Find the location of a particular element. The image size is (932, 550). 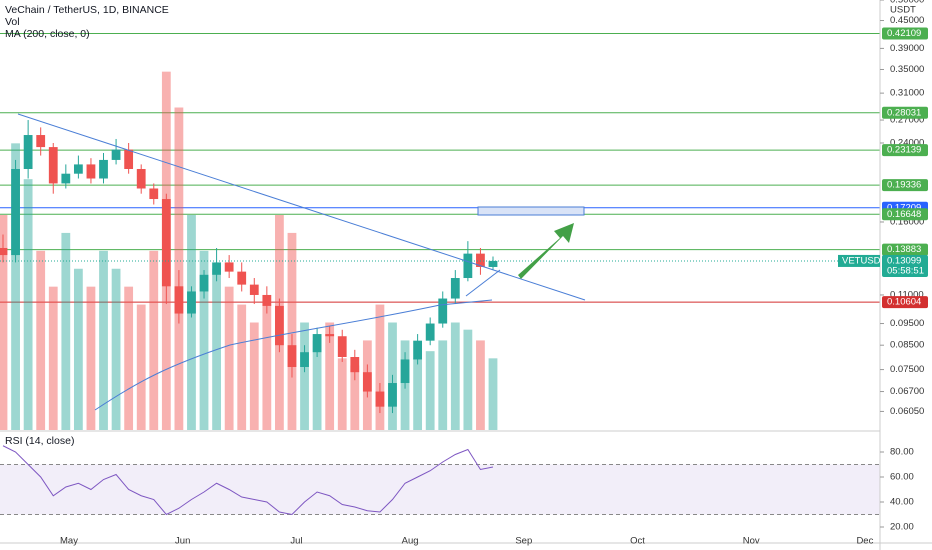

x-tick-label: Jun is located at coordinates (182, 541).